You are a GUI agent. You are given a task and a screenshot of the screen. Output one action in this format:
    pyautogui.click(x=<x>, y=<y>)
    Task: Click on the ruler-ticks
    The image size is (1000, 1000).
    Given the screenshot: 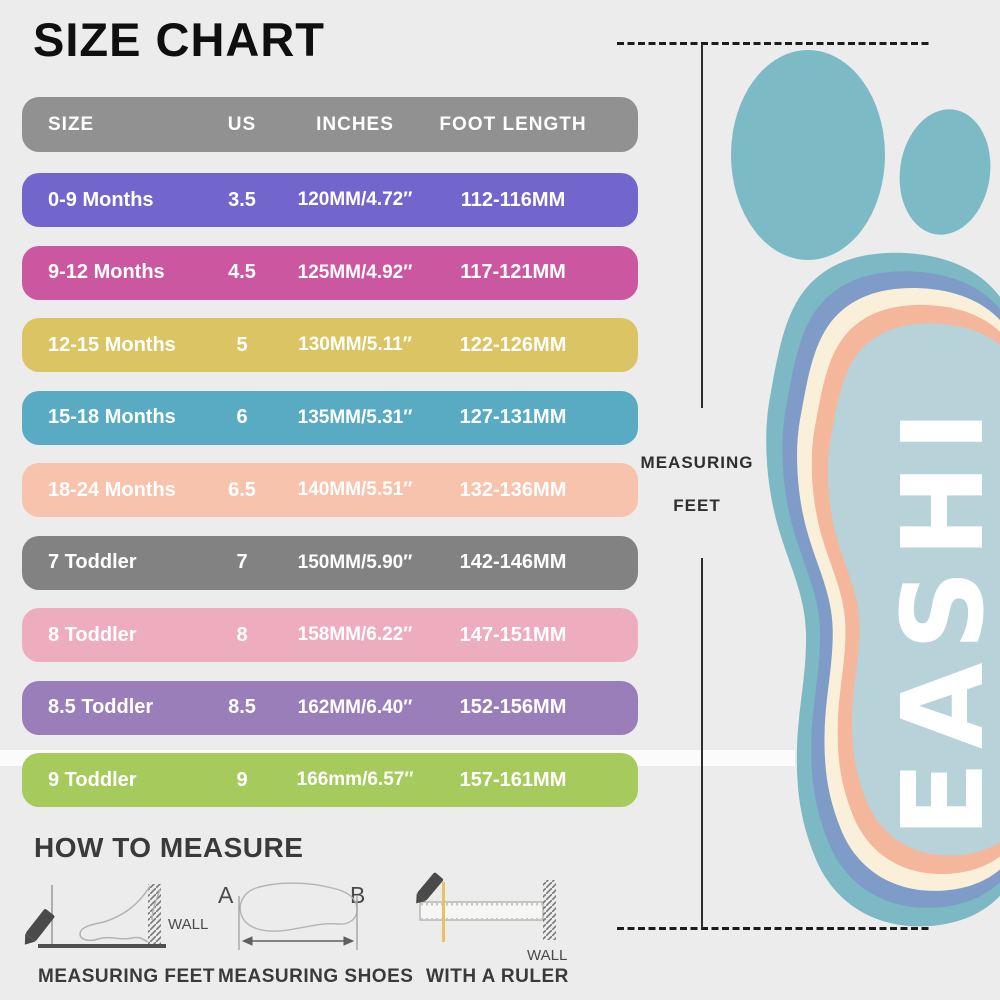 What is the action you would take?
    pyautogui.click(x=481, y=911)
    